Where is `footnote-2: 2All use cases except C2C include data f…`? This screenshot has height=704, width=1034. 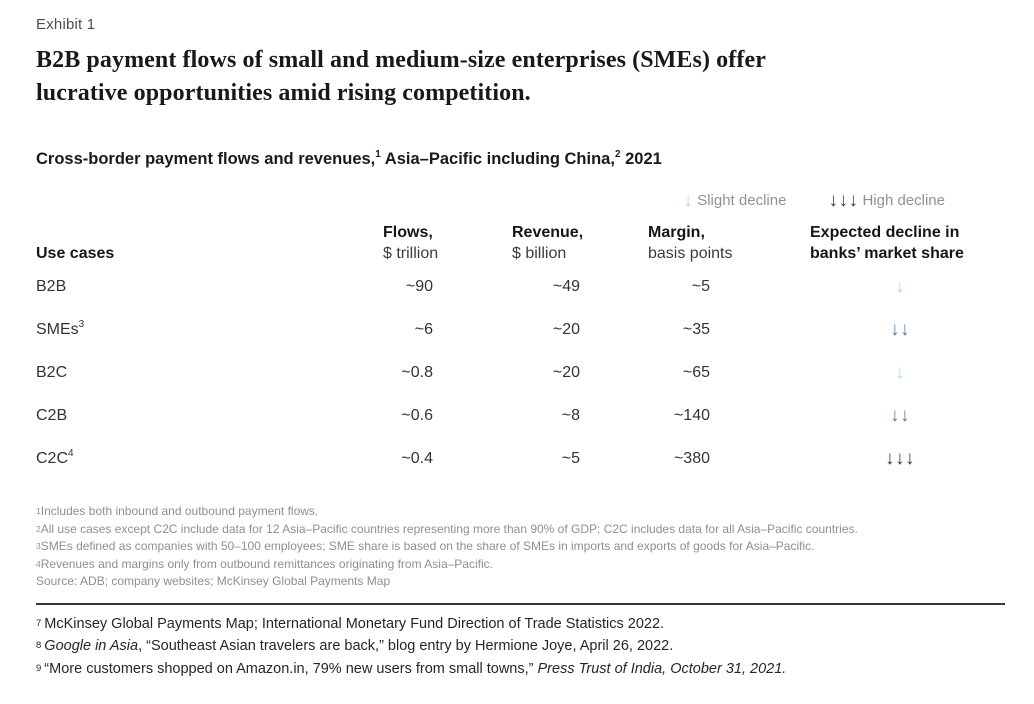
footnote-2: 2All use cases except C2C include data f… is located at coordinates (505, 530).